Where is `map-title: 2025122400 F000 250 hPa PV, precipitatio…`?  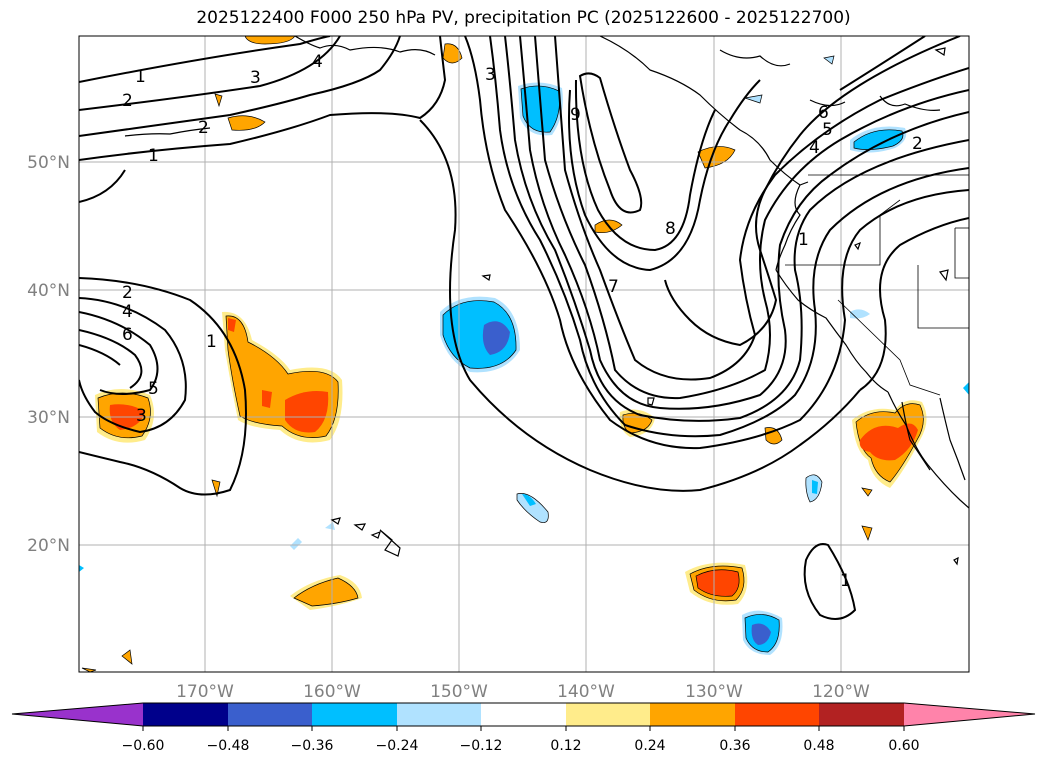 map-title: 2025122400 F000 250 hPa PV, precipitatio… is located at coordinates (523, 18).